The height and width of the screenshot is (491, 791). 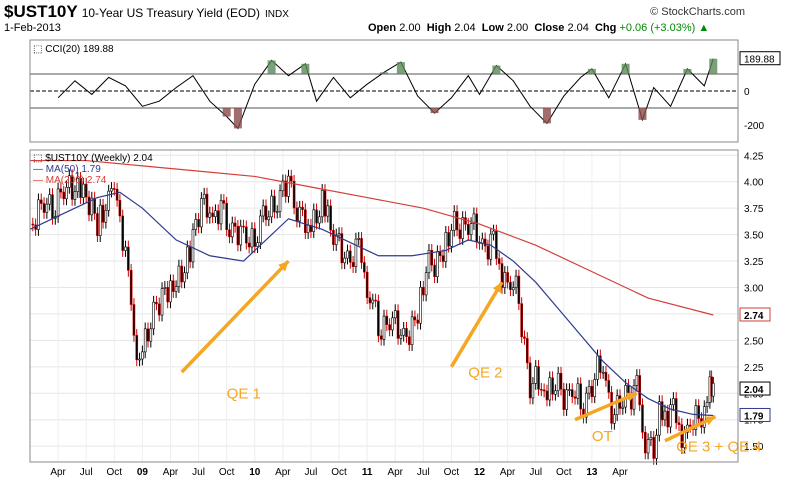 What do you see at coordinates (485, 372) in the screenshot?
I see `annotation-label: QE 2` at bounding box center [485, 372].